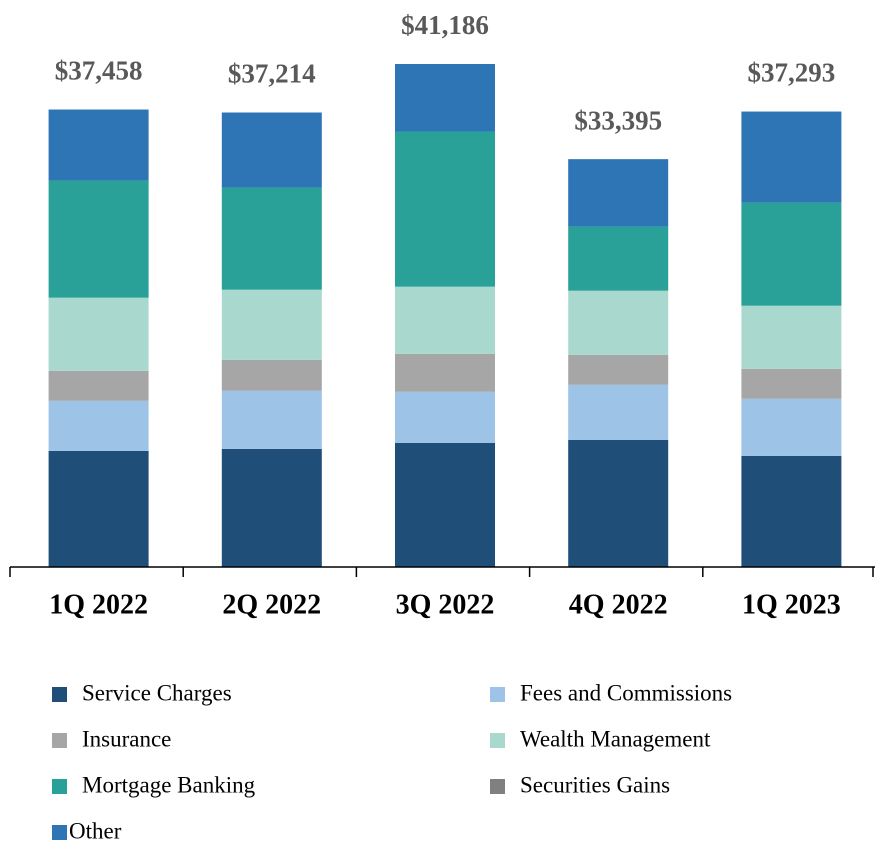  I want to click on legend-label: Other, so click(95, 830).